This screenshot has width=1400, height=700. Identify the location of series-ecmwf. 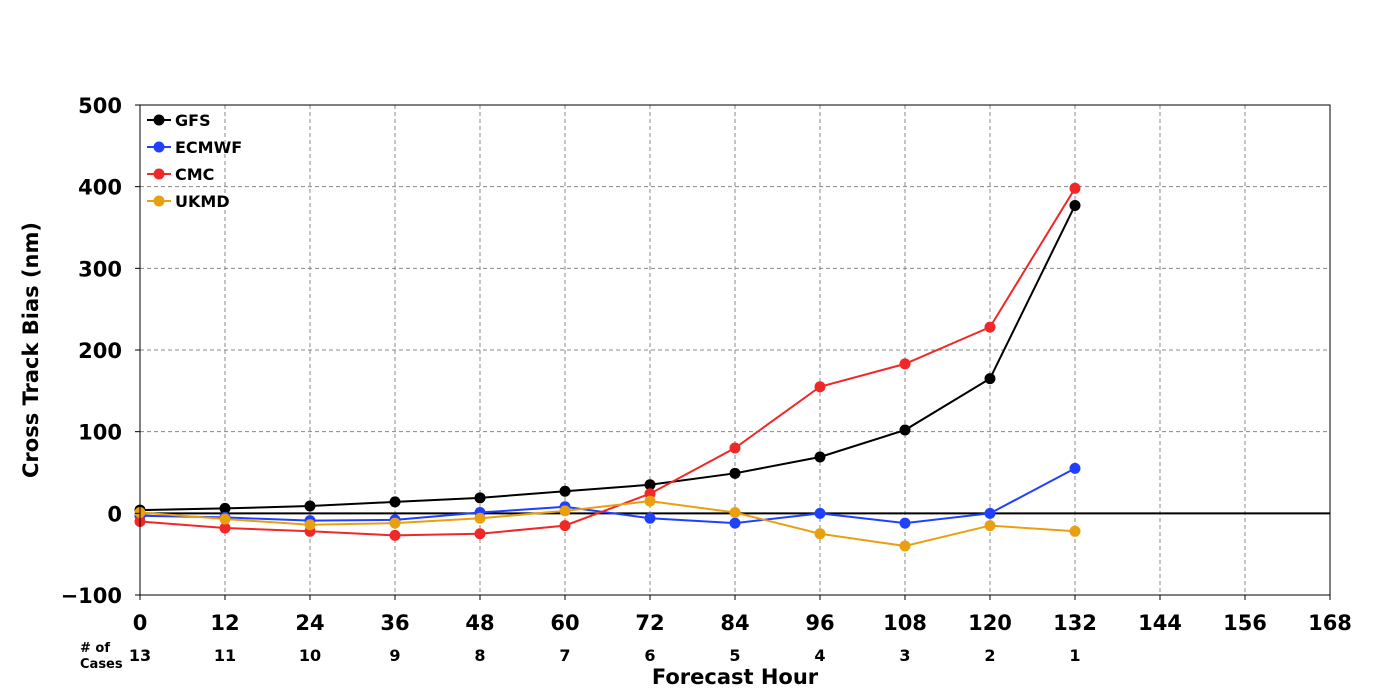
(607, 495).